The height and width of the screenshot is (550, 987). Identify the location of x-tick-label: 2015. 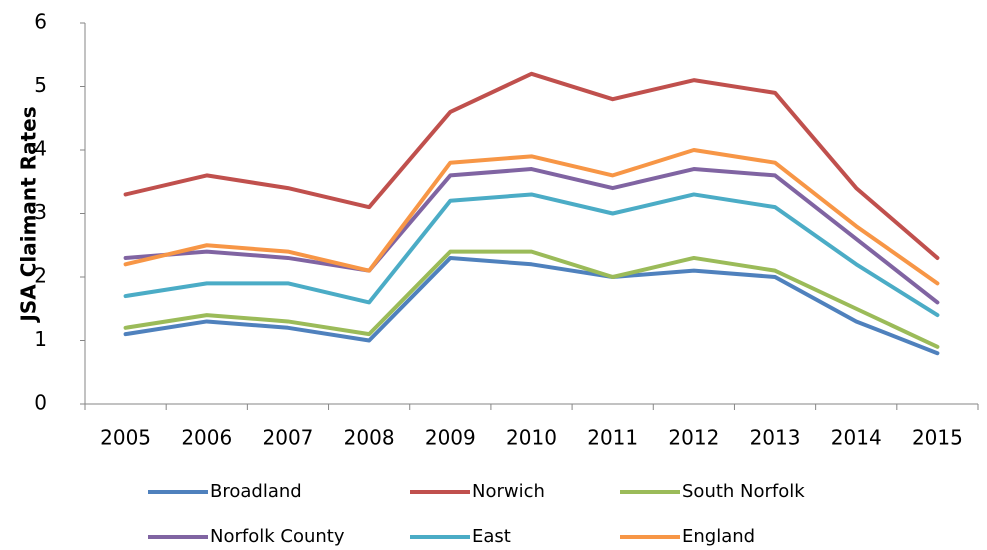
(937, 438).